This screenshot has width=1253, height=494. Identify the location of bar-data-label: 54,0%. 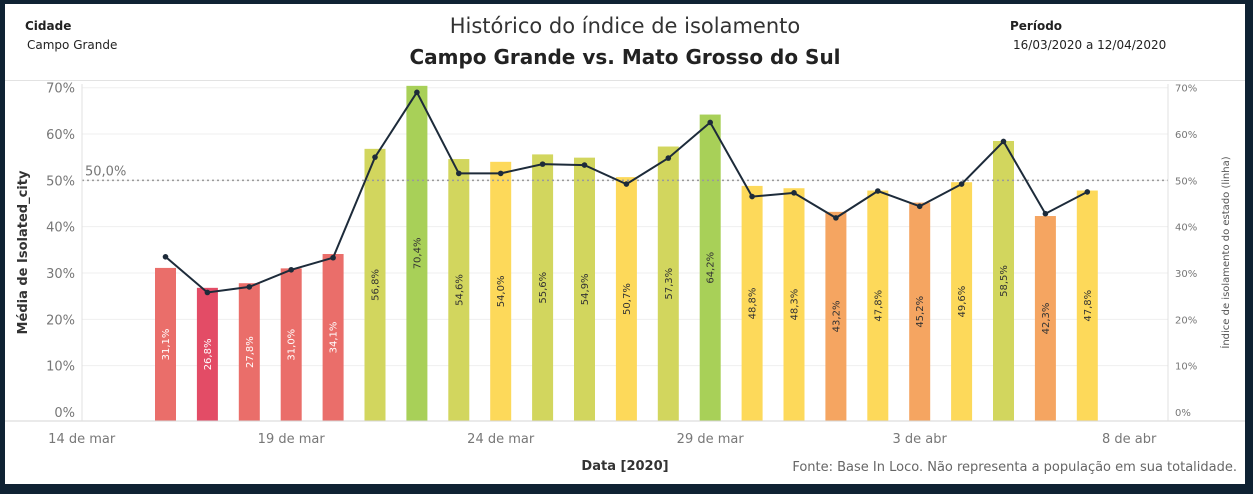
(501, 292).